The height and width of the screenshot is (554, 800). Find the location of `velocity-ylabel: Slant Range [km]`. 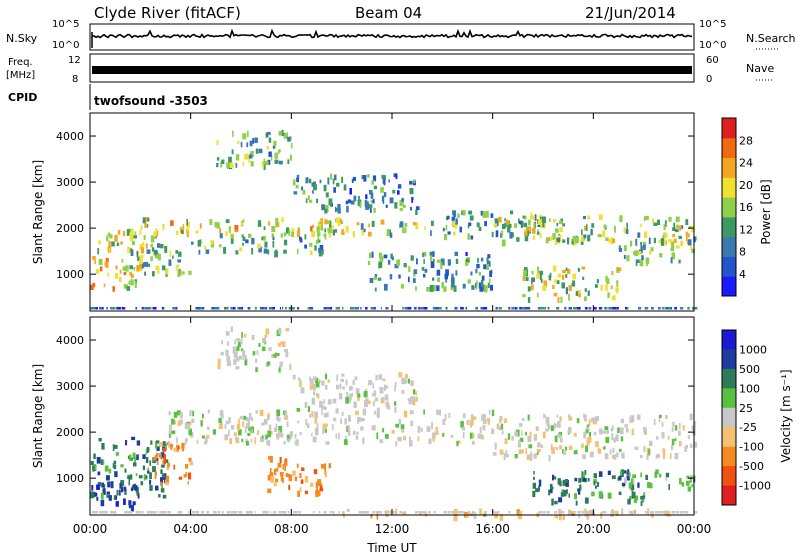

velocity-ylabel: Slant Range [km] is located at coordinates (38, 416).